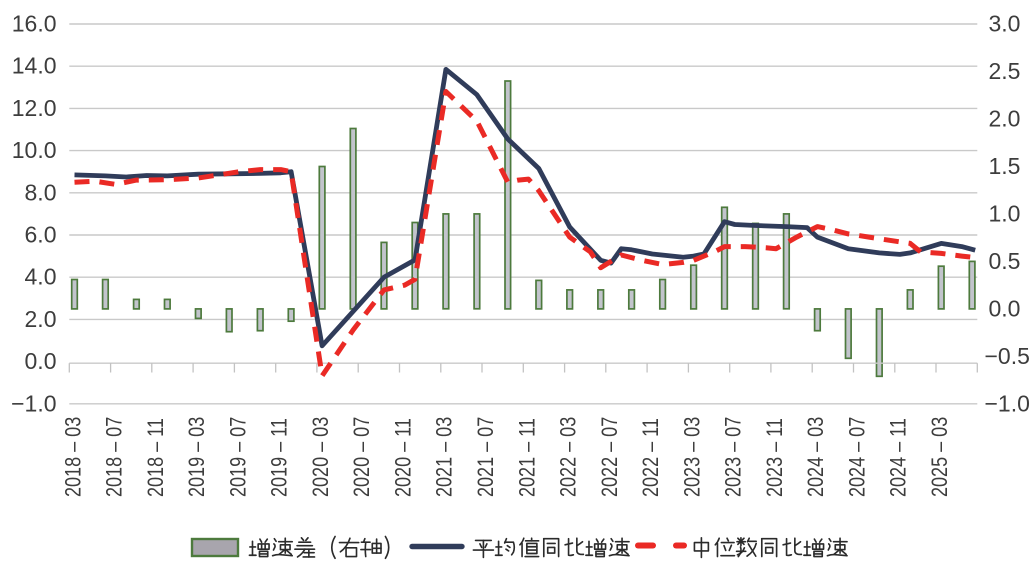 The width and height of the screenshot is (1035, 572). I want to click on svg-text: 14.0, so click(34, 66).